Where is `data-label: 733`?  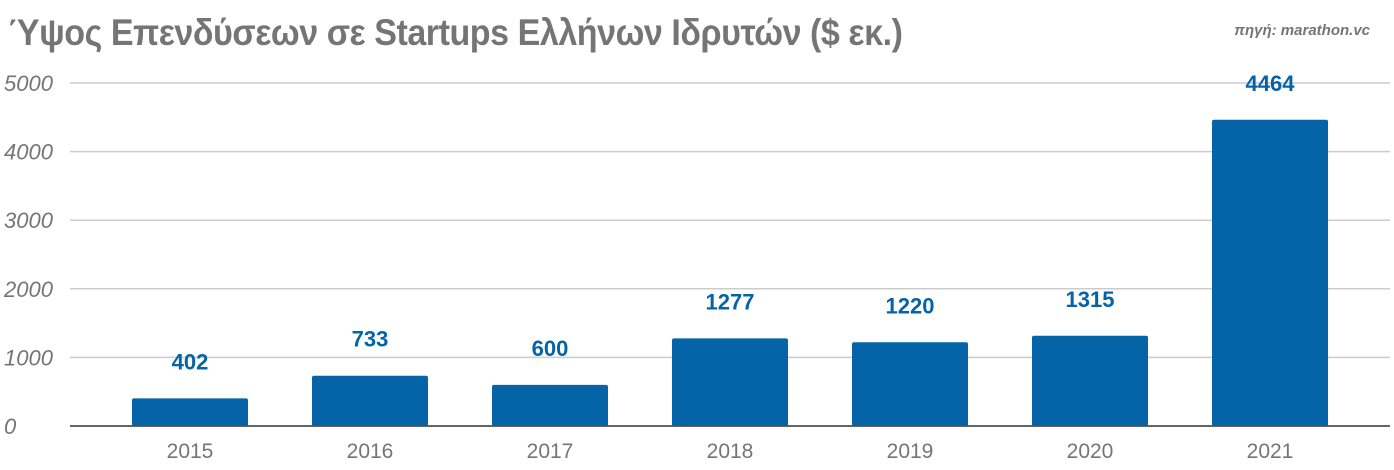
data-label: 733 is located at coordinates (370, 339).